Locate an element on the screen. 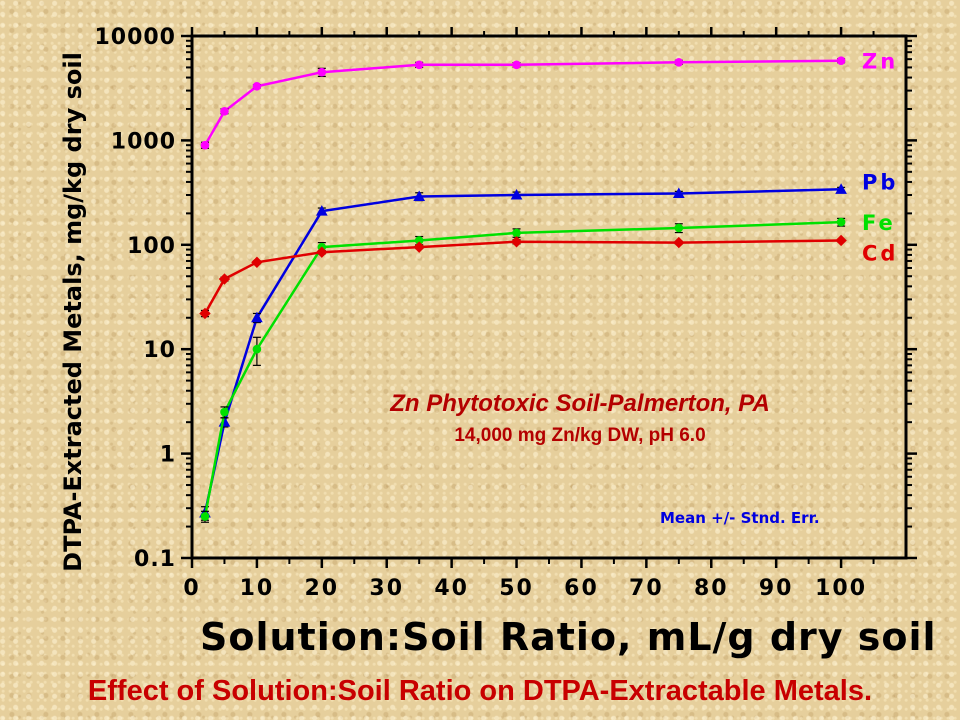 Image resolution: width=960 pixels, height=720 pixels. series-line-zn is located at coordinates (522, 102).